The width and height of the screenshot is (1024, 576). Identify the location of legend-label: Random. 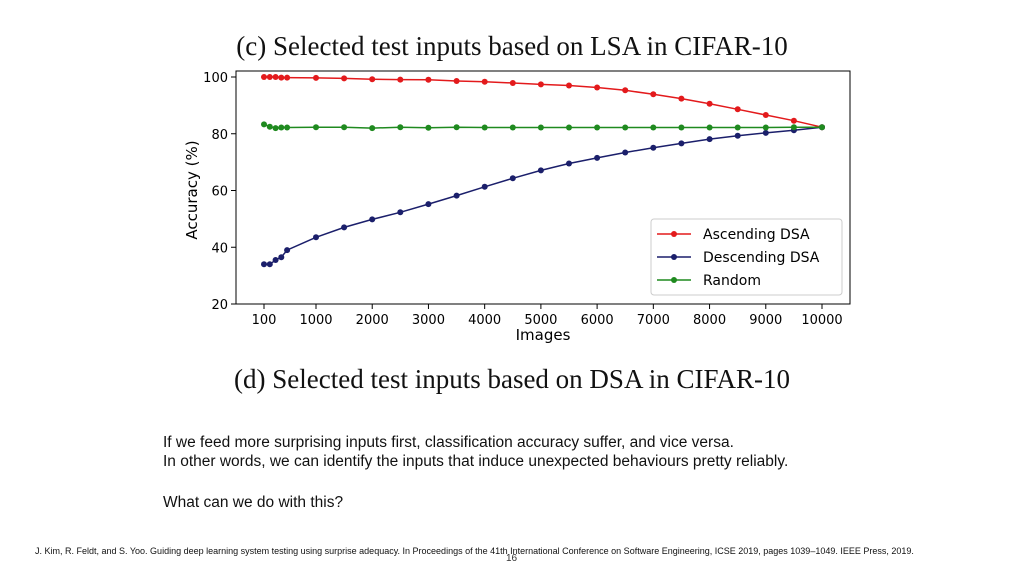
(732, 281).